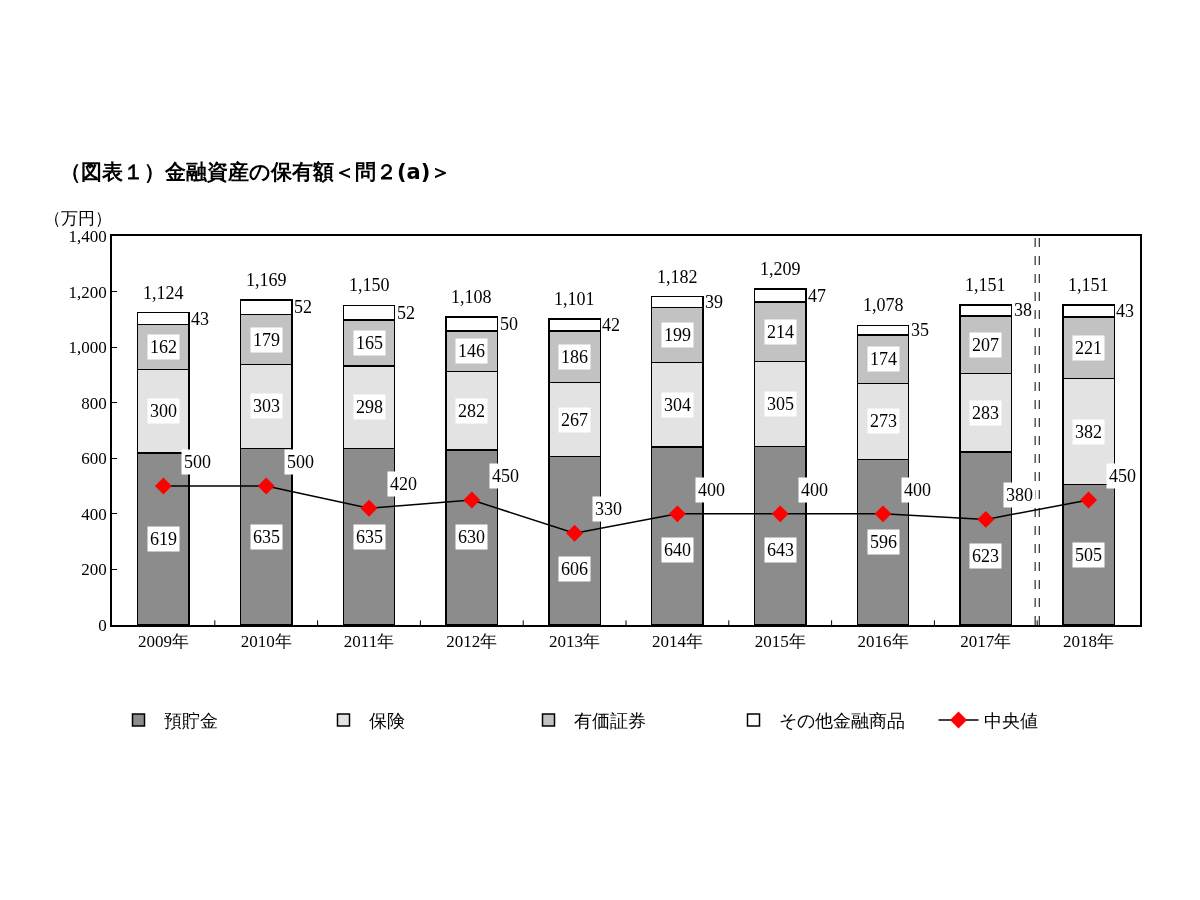 The image size is (1200, 900). What do you see at coordinates (1088, 348) in the screenshot?
I see `data-label: 221` at bounding box center [1088, 348].